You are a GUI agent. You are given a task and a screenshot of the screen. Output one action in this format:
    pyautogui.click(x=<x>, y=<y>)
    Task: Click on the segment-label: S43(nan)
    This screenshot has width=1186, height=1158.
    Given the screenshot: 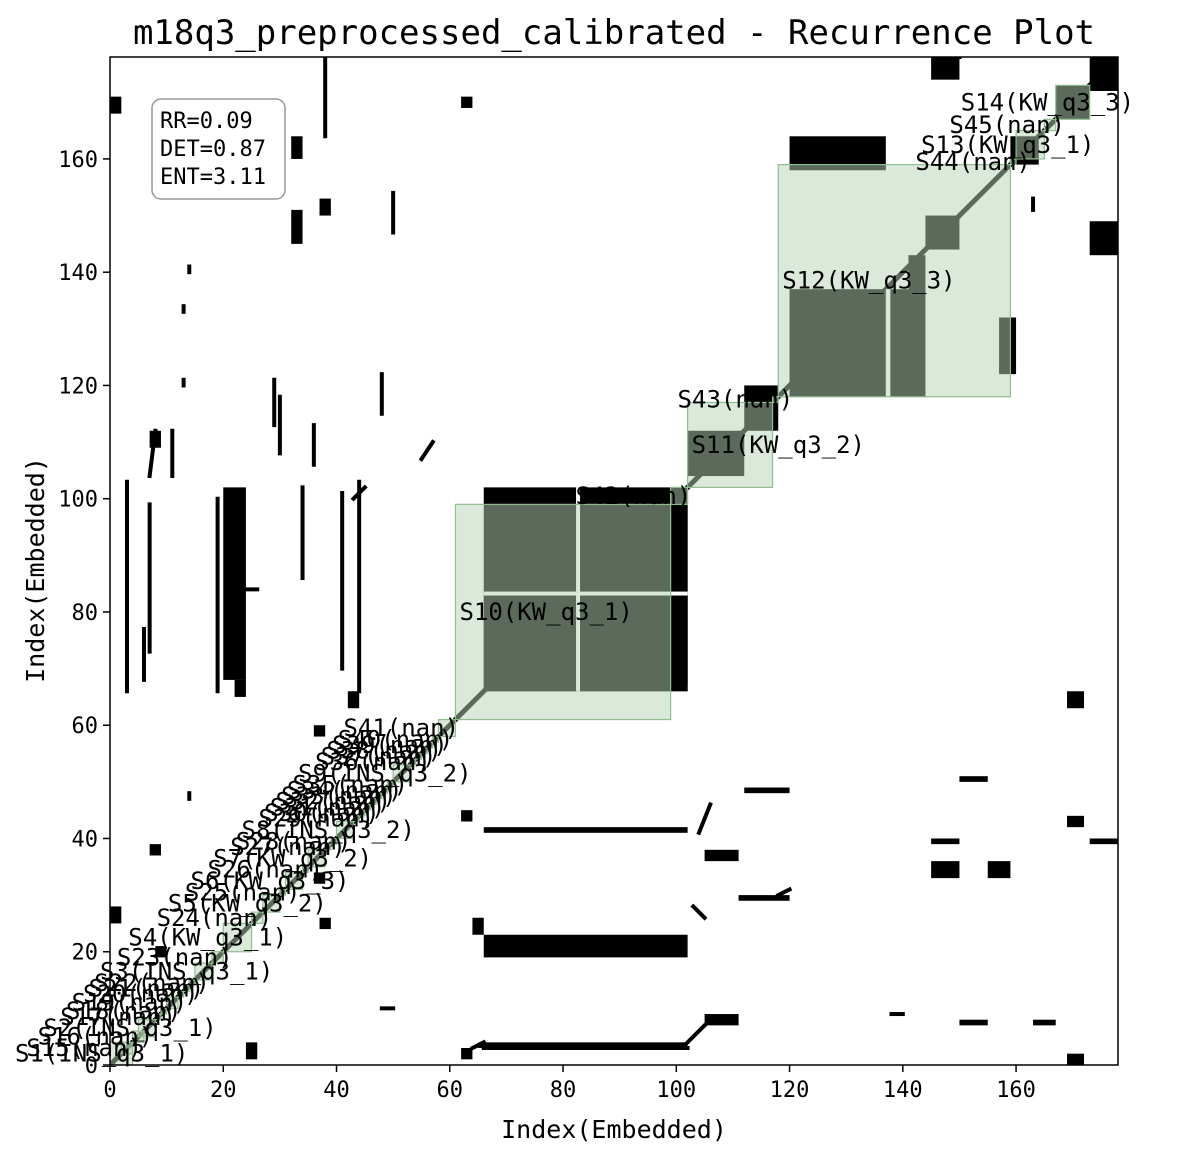 What is the action you would take?
    pyautogui.click(x=736, y=400)
    